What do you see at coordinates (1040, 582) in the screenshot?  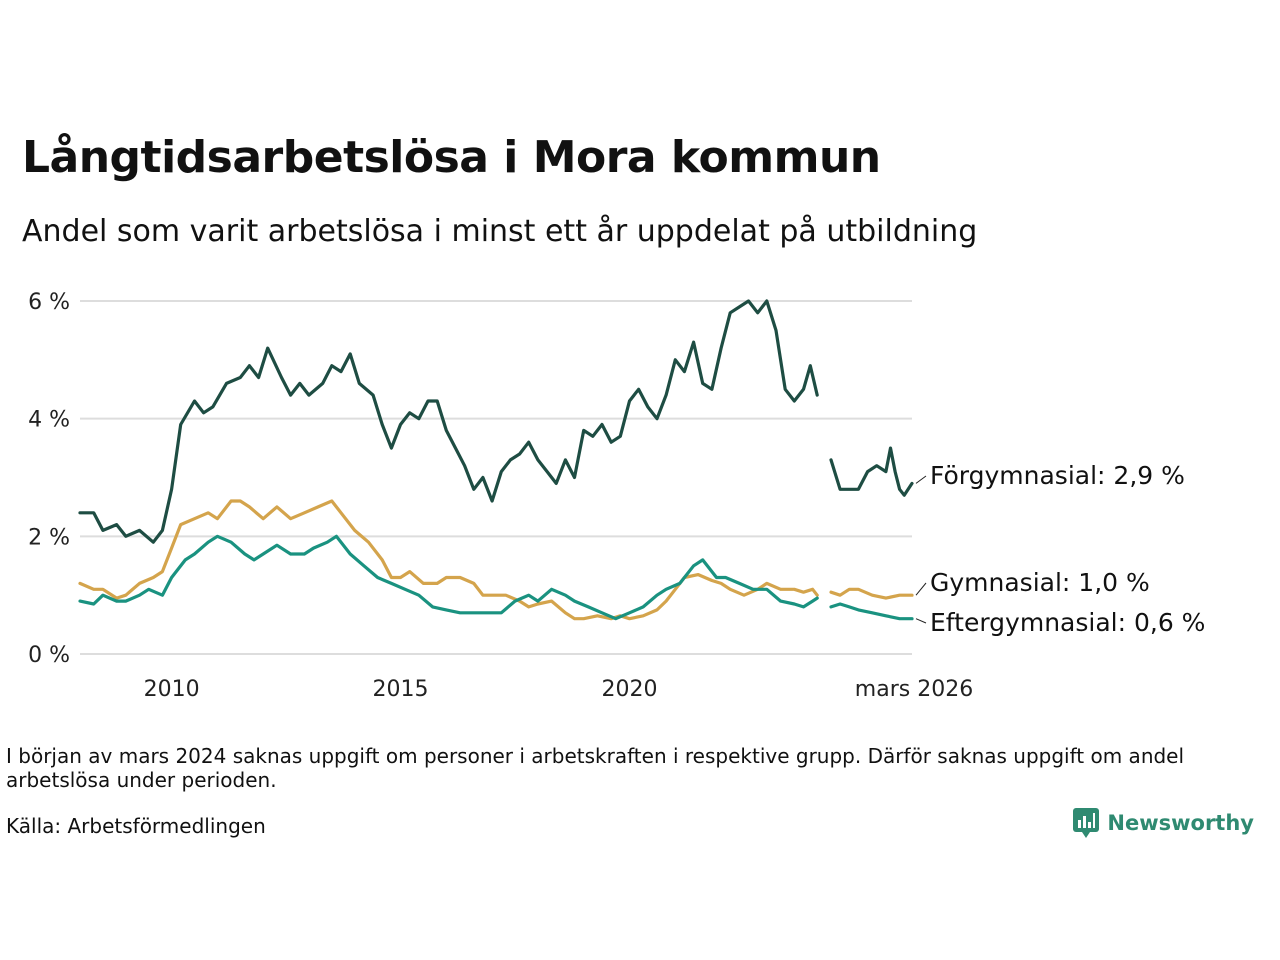 I see `series-end-label: Gymnasial: 1,0 %` at bounding box center [1040, 582].